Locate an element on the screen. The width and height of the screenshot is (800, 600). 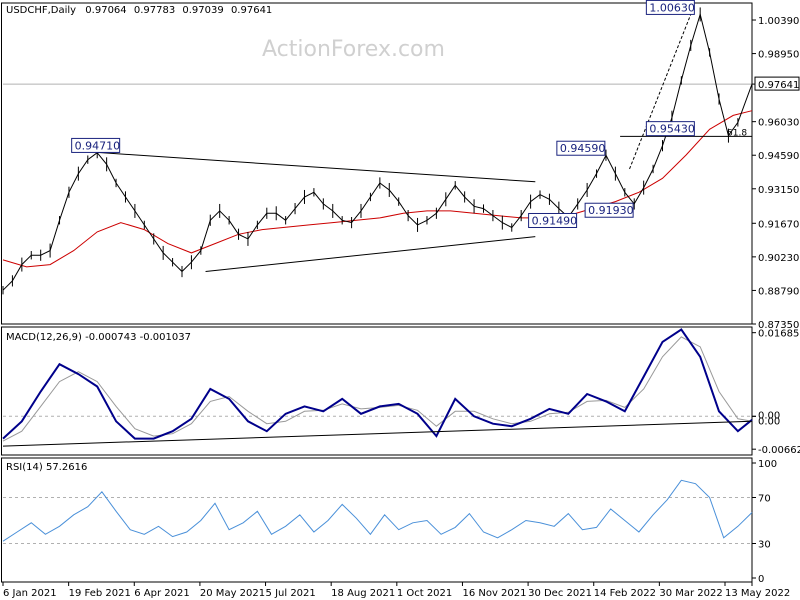
time-tick-label: 6 Apr 2021 is located at coordinates (161, 593).